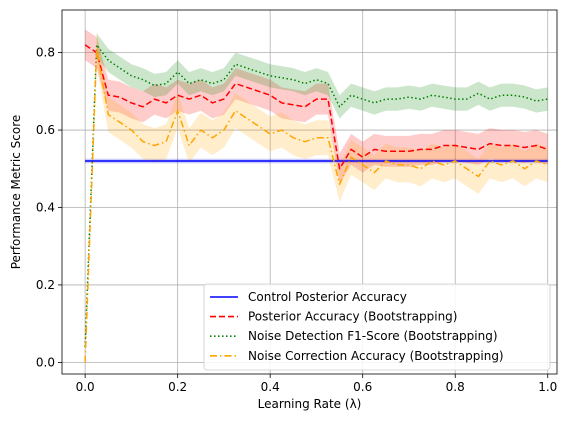 The height and width of the screenshot is (436, 567). I want to click on y-tick-label: 0.6, so click(45, 130).